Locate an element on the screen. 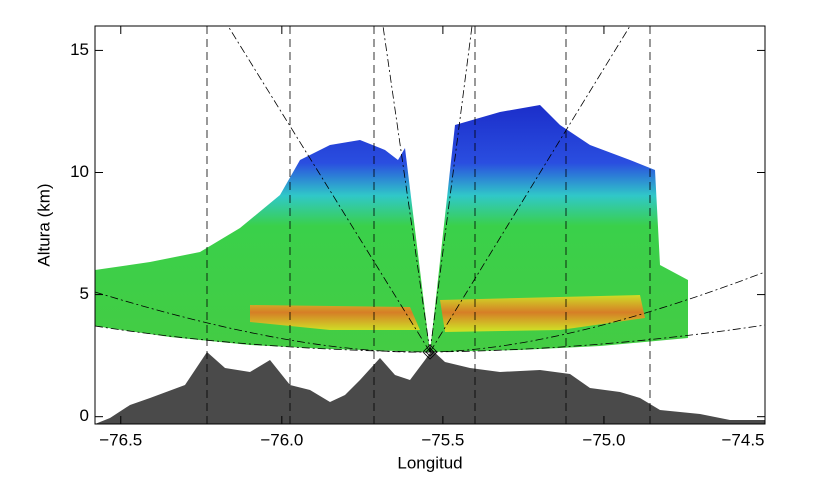  y-tick-label: 10 is located at coordinates (79, 171).